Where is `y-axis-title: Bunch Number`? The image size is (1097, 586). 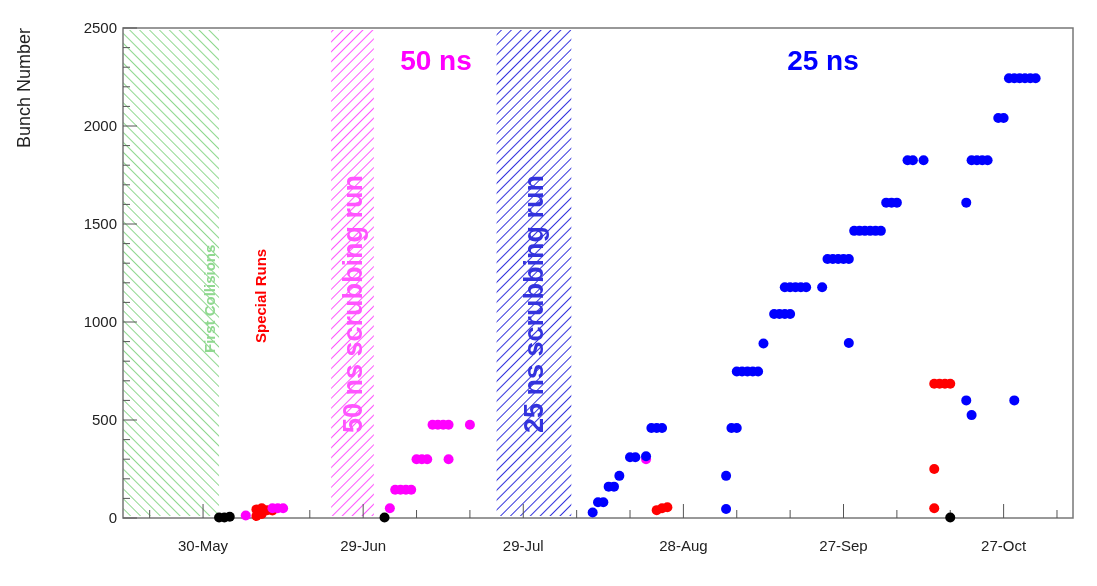 y-axis-title: Bunch Number is located at coordinates (24, 88).